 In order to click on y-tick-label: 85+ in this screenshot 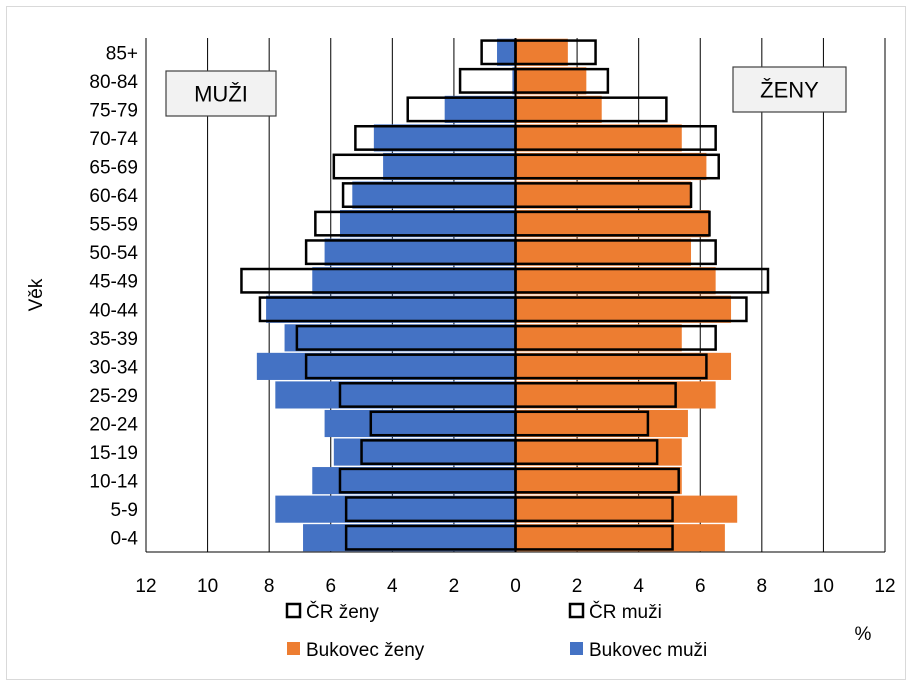, I will do `click(122, 53)`.